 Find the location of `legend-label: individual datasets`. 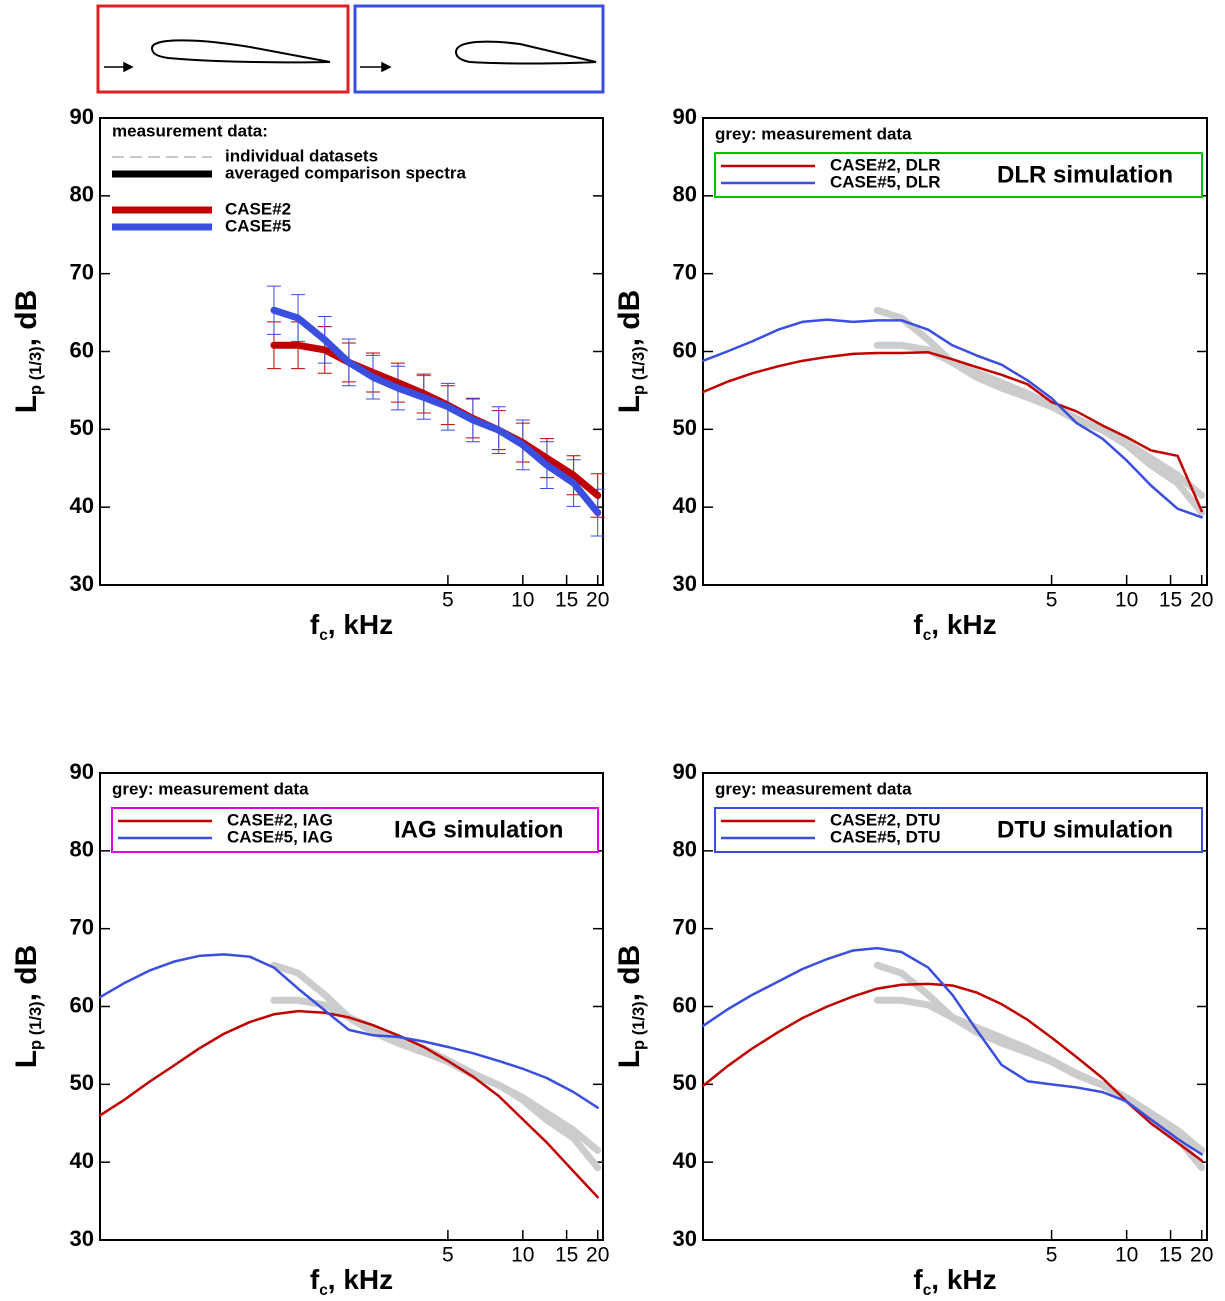

legend-label: individual datasets is located at coordinates (301, 155).